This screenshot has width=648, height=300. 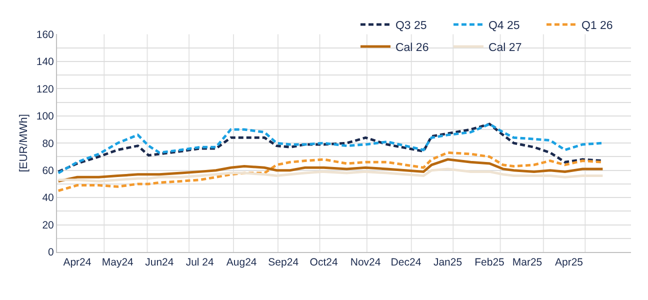 What do you see at coordinates (324, 262) in the screenshot?
I see `x-tick-label: Oct24` at bounding box center [324, 262].